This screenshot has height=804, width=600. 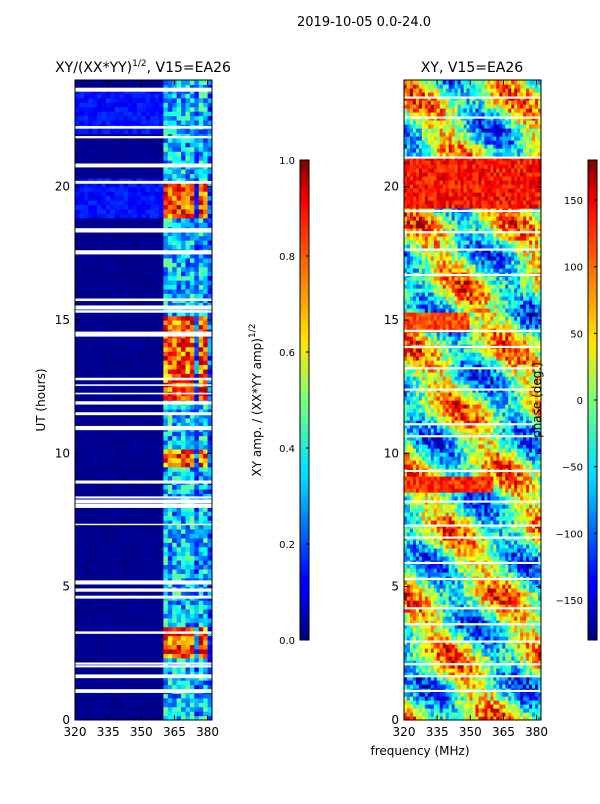 What do you see at coordinates (108, 732) in the screenshot?
I see `x-tick-label: 335` at bounding box center [108, 732].